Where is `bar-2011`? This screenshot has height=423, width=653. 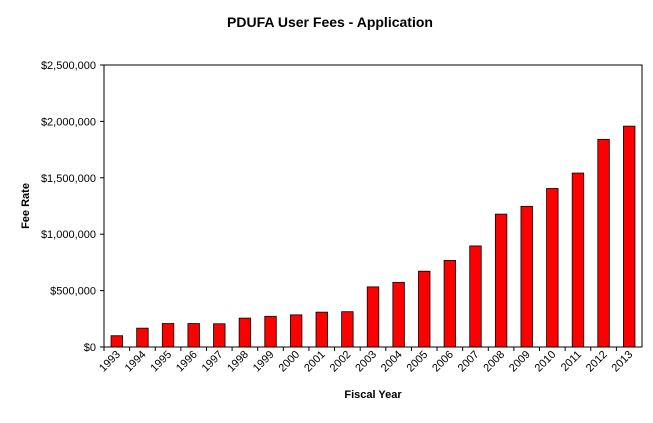 bar-2011 is located at coordinates (578, 260).